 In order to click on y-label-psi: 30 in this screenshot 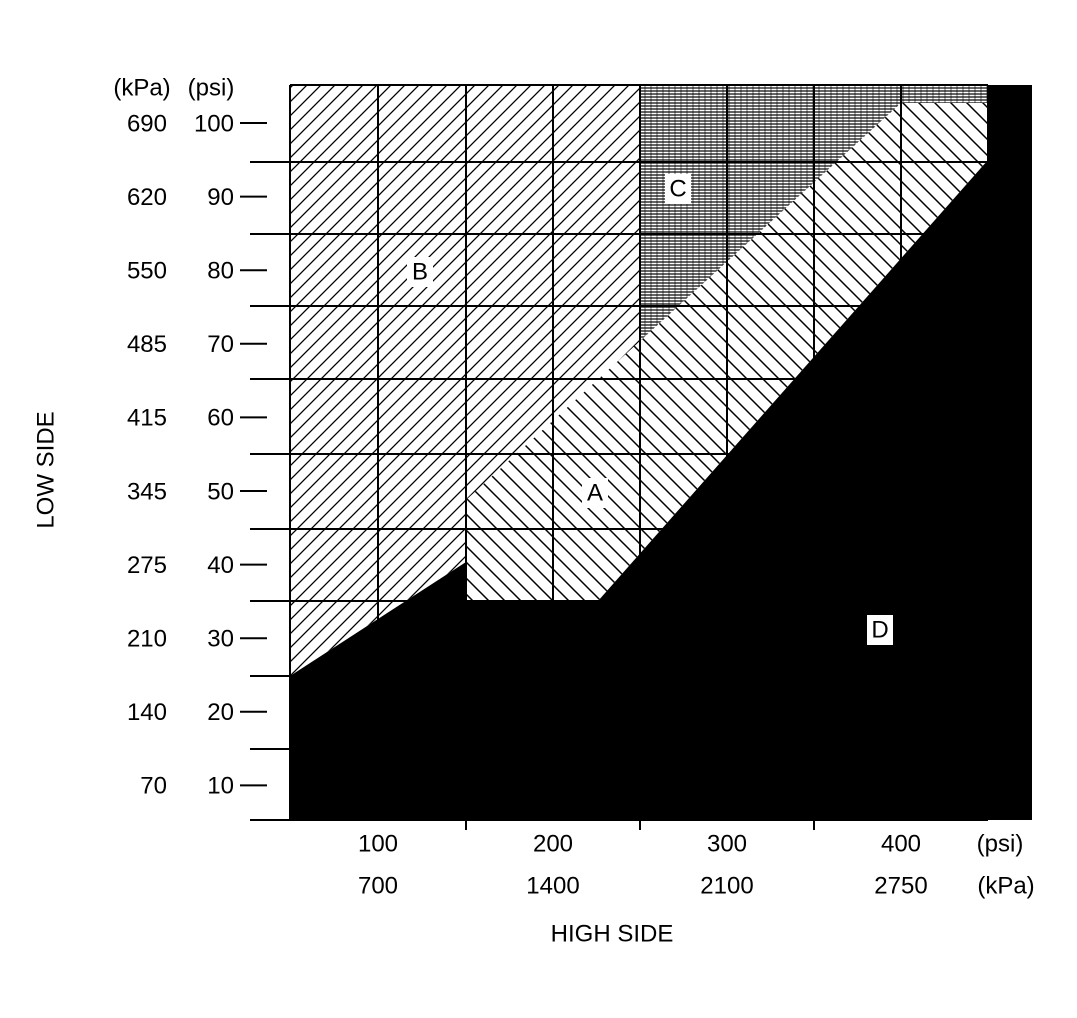, I will do `click(220, 639)`.